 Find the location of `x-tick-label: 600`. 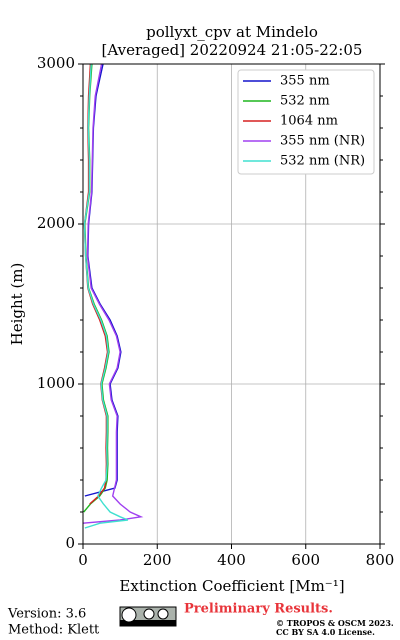

x-tick-label: 600 is located at coordinates (305, 560).